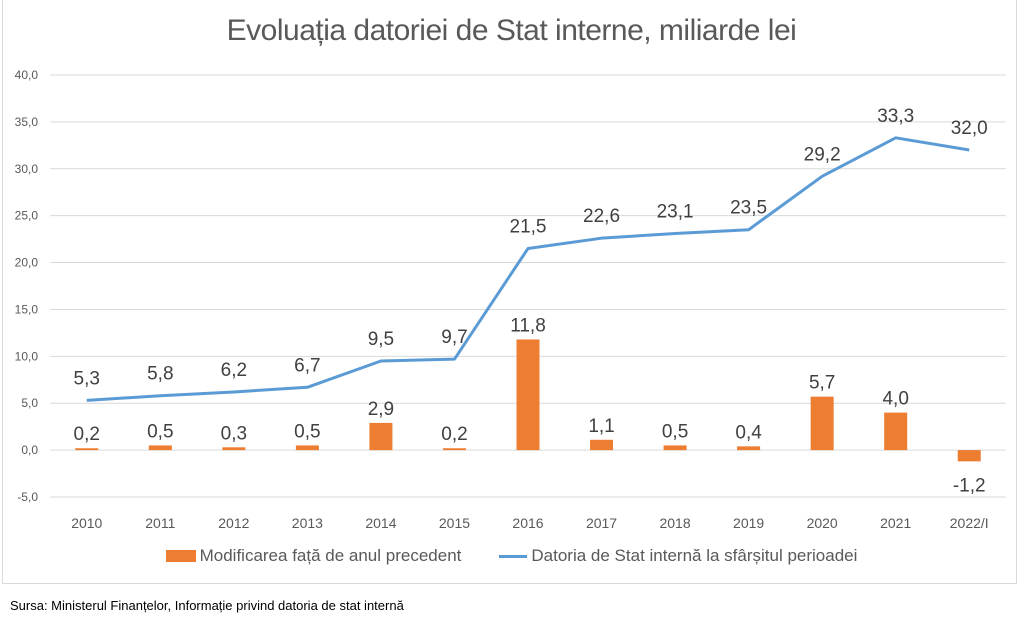 This screenshot has width=1023, height=623. I want to click on x-tick-label: 2014, so click(380, 523).